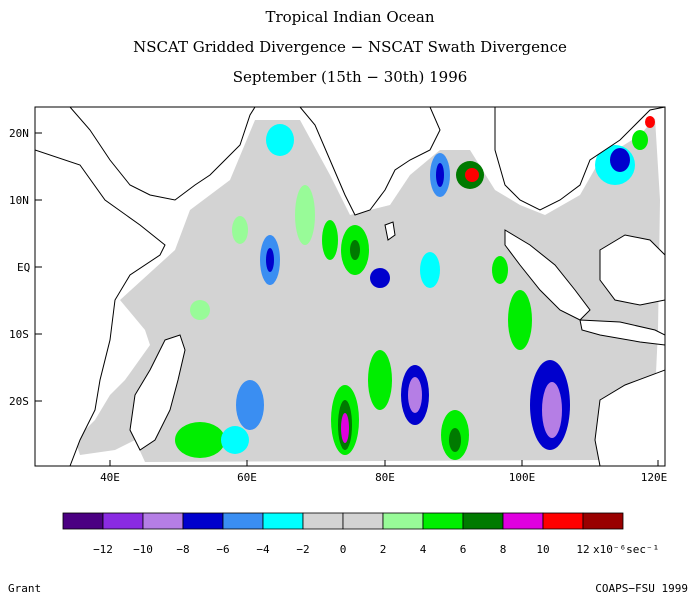 The width and height of the screenshot is (700, 600). I want to click on author-credit: Grant, so click(25, 588).